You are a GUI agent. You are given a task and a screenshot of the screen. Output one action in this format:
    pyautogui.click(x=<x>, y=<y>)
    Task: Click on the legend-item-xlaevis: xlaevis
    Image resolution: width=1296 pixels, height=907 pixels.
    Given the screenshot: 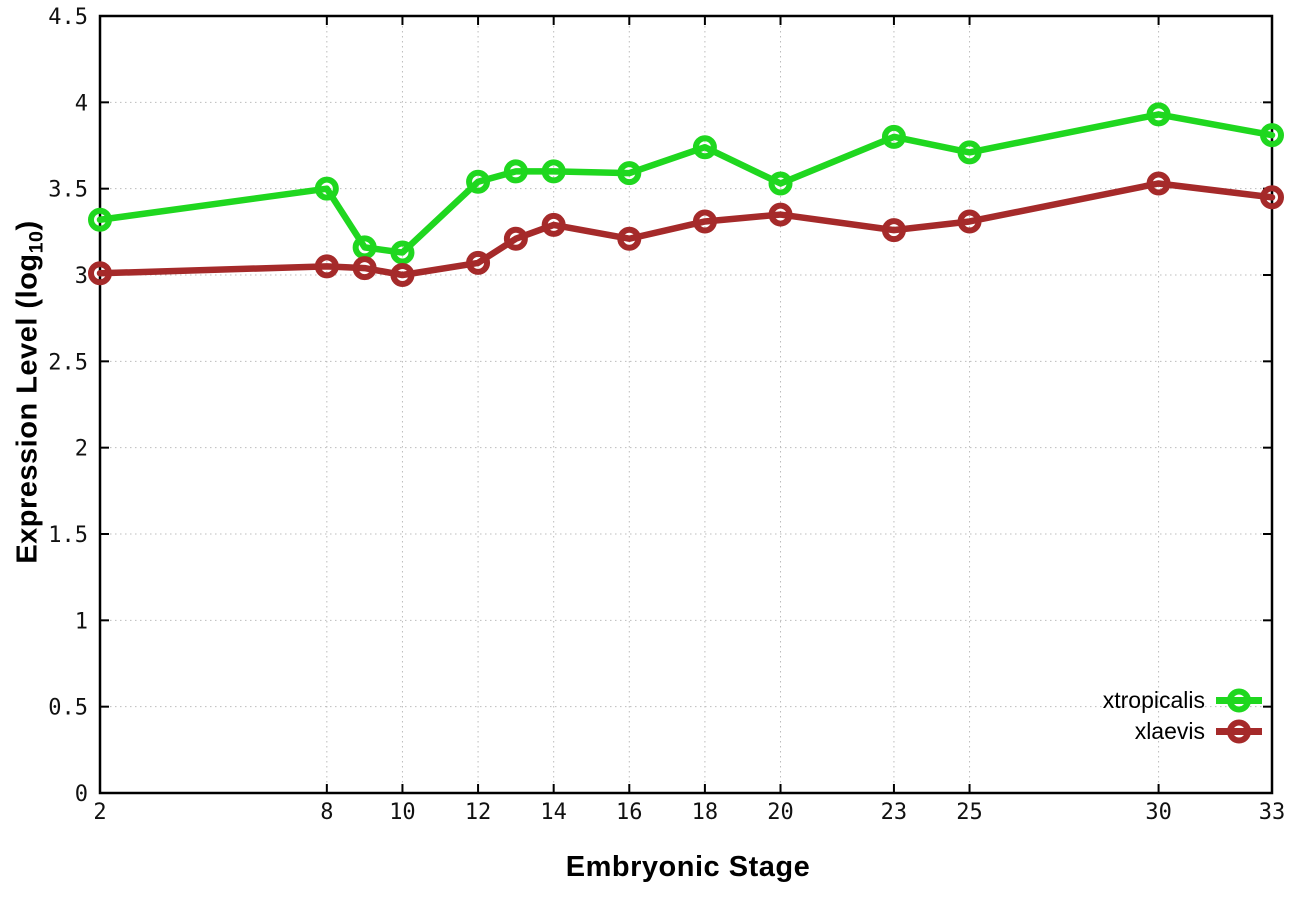 What is the action you would take?
    pyautogui.click(x=1183, y=731)
    